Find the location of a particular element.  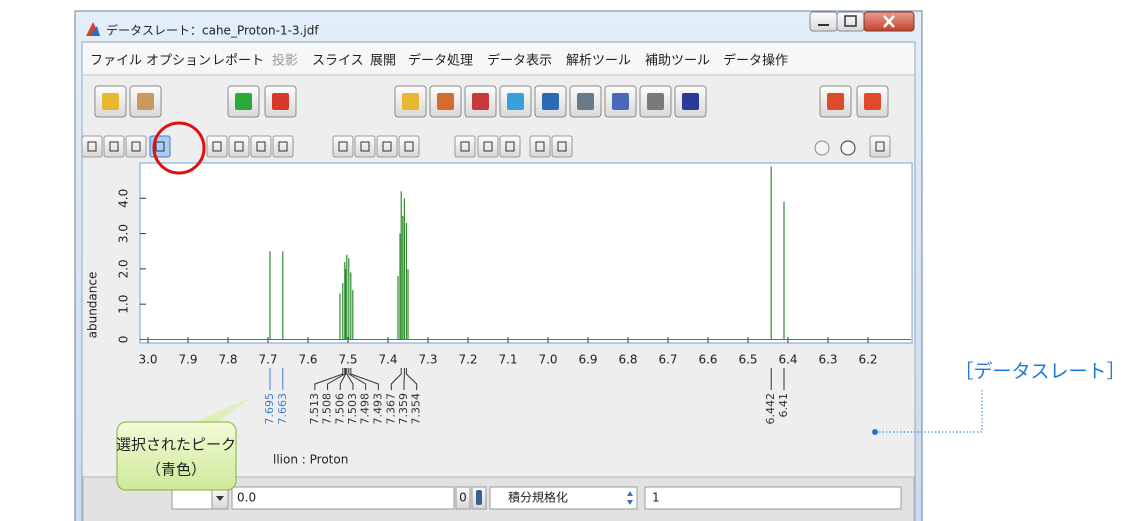

peak-label: 7.503 is located at coordinates (352, 409).